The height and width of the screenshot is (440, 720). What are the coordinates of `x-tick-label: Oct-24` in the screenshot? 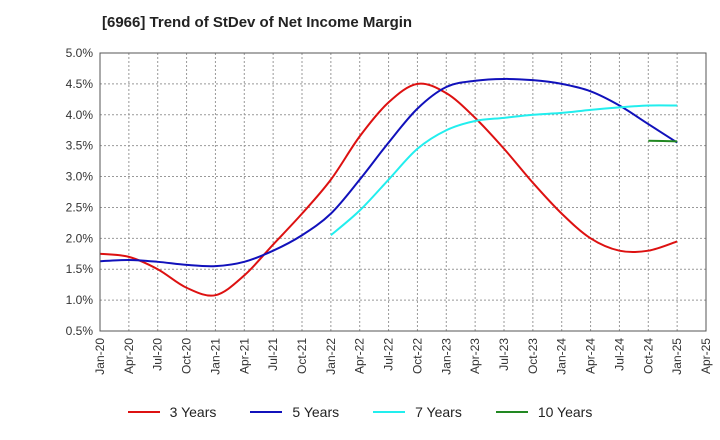 It's located at (648, 356).